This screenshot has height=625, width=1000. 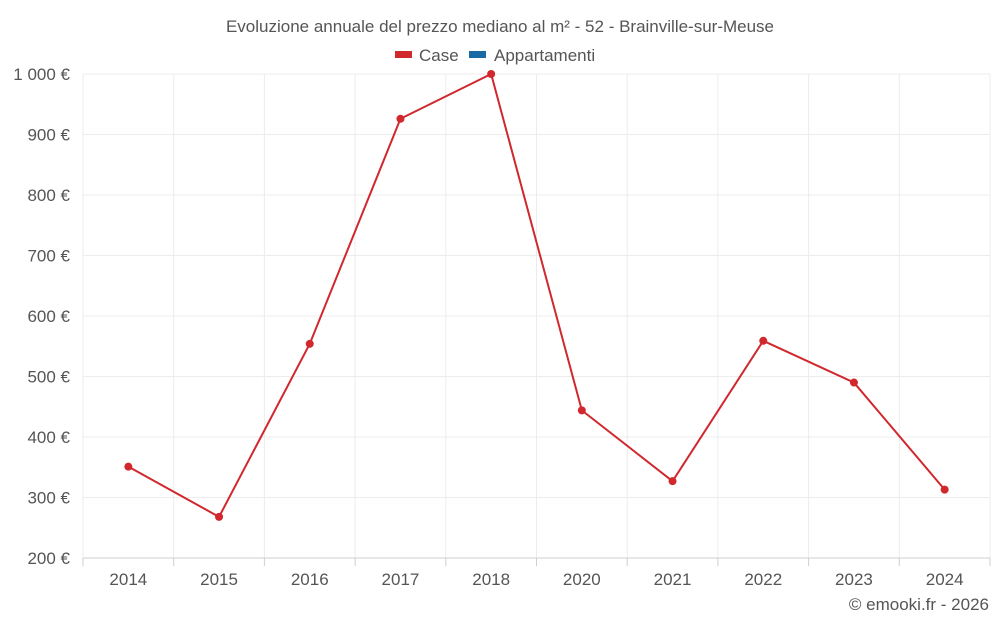 What do you see at coordinates (48, 135) in the screenshot?
I see `y-tick-label: 900 €` at bounding box center [48, 135].